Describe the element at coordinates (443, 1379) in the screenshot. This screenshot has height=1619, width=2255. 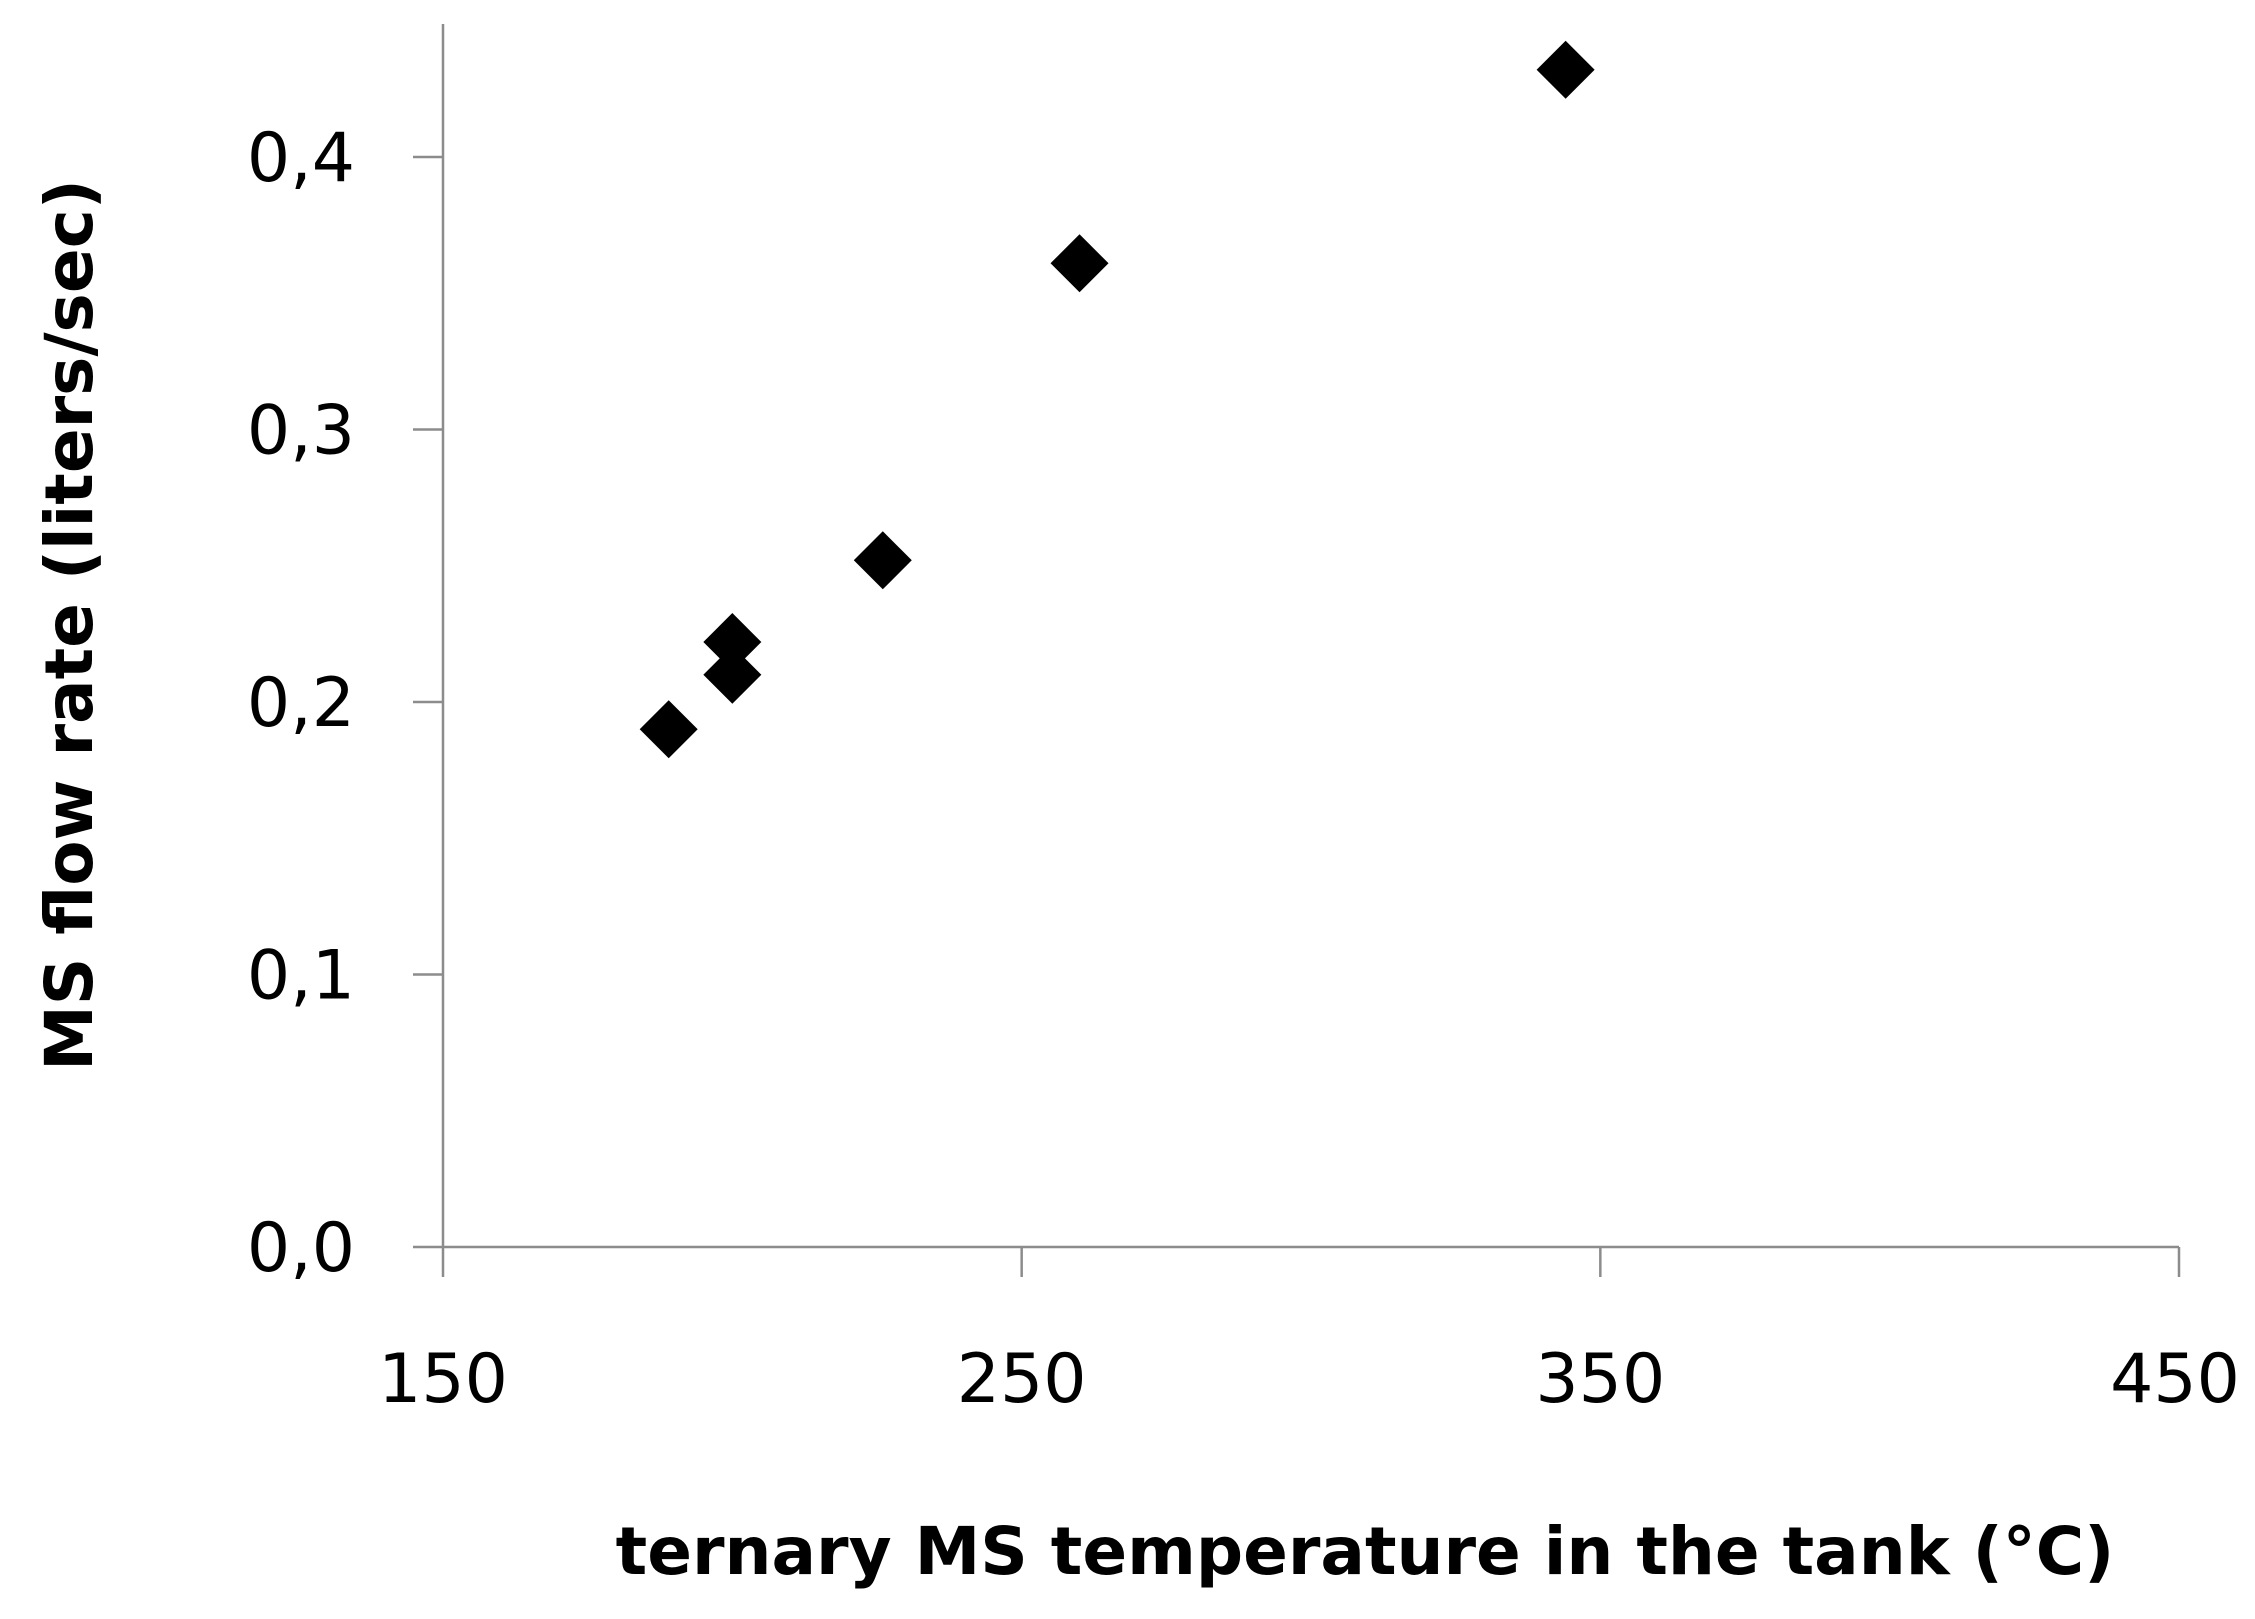
I see `x-tick-label: 150` at that location.